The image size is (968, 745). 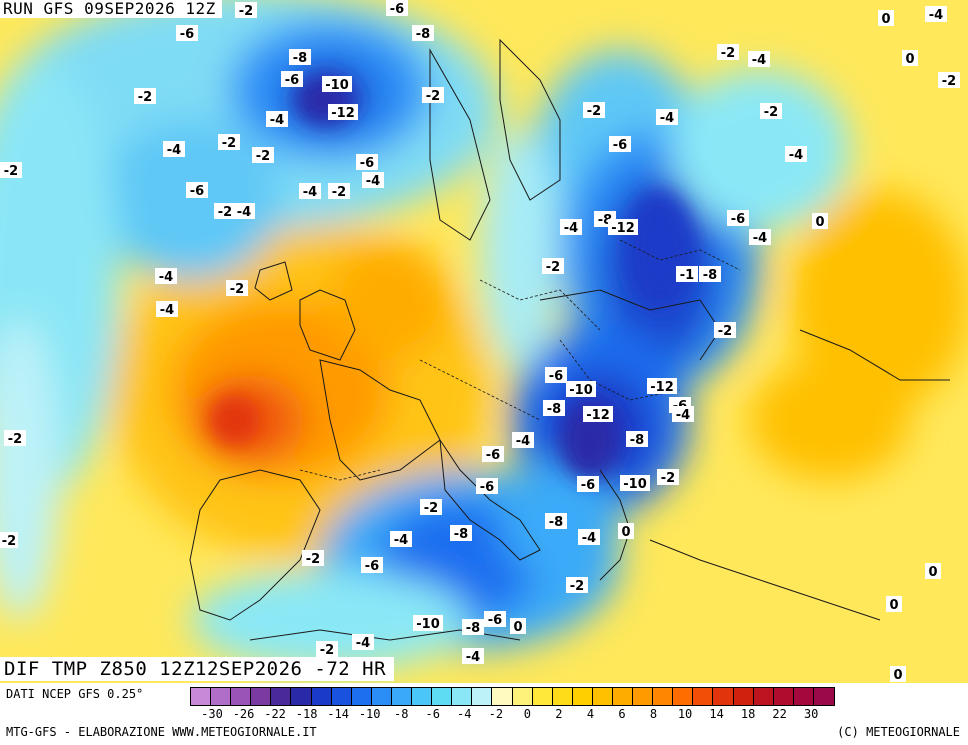 I want to click on contour-label-30: -2, so click(x=594, y=110).